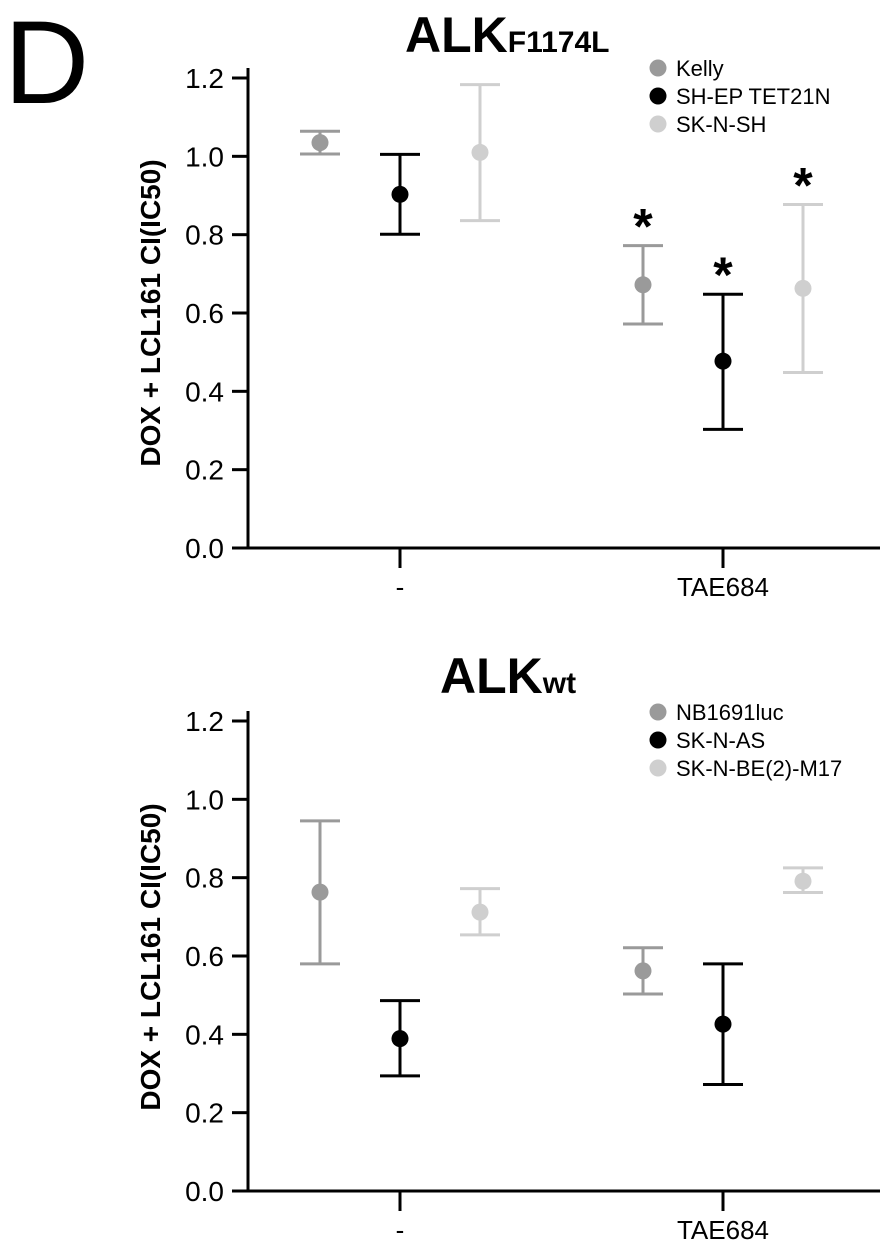 The image size is (890, 1256). What do you see at coordinates (559, 683) in the screenshot?
I see `chart-title-subscript: wt` at bounding box center [559, 683].